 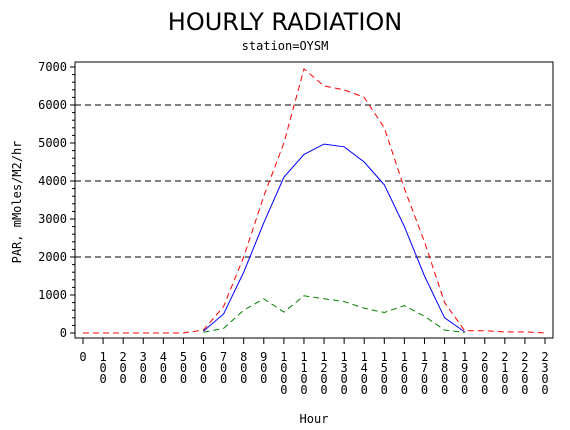 I want to click on y-tick-label: 4000, so click(x=52, y=181).